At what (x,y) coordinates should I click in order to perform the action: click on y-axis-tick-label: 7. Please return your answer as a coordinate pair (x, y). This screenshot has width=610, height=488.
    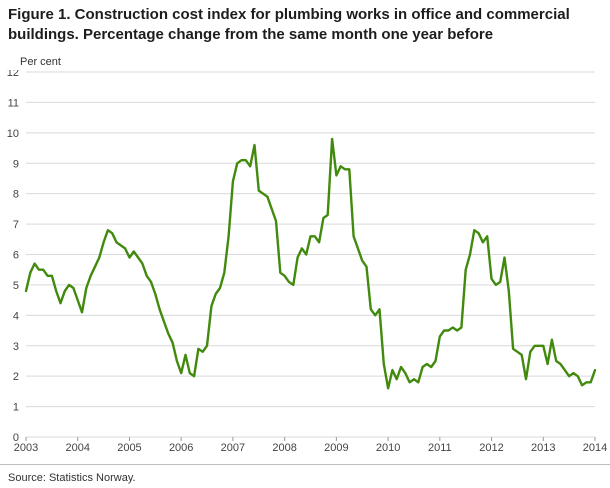
    Looking at the image, I should click on (16, 225).